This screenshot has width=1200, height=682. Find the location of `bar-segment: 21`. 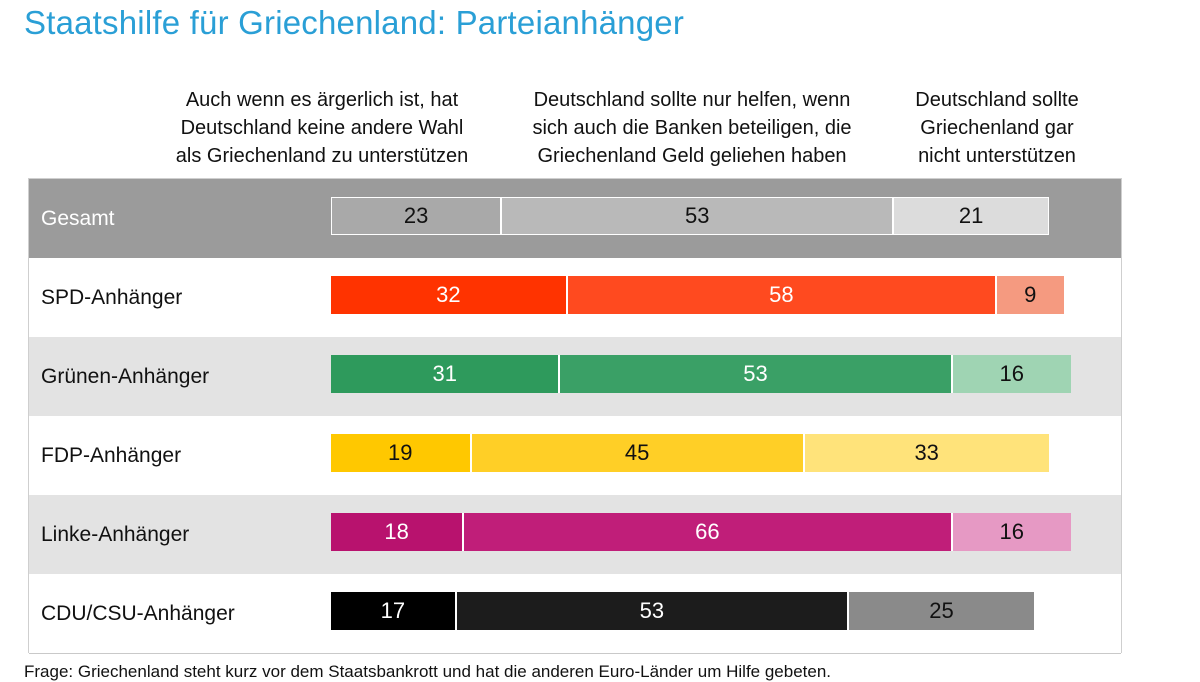

bar-segment: 21 is located at coordinates (971, 216).